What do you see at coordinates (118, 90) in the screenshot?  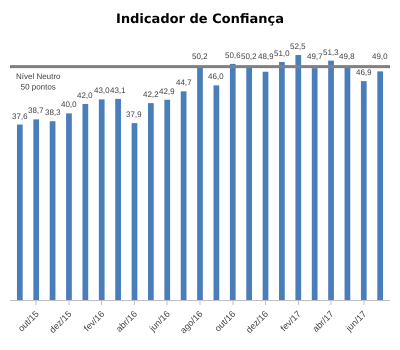 I see `data-label: 43,1` at bounding box center [118, 90].